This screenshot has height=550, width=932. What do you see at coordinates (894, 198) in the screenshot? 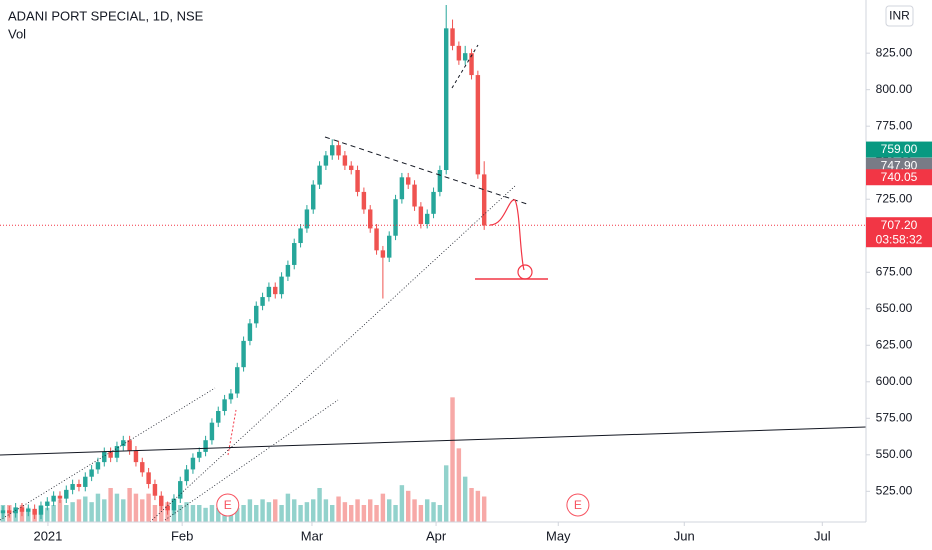
I see `y-tick-label: 725.00` at bounding box center [894, 198].